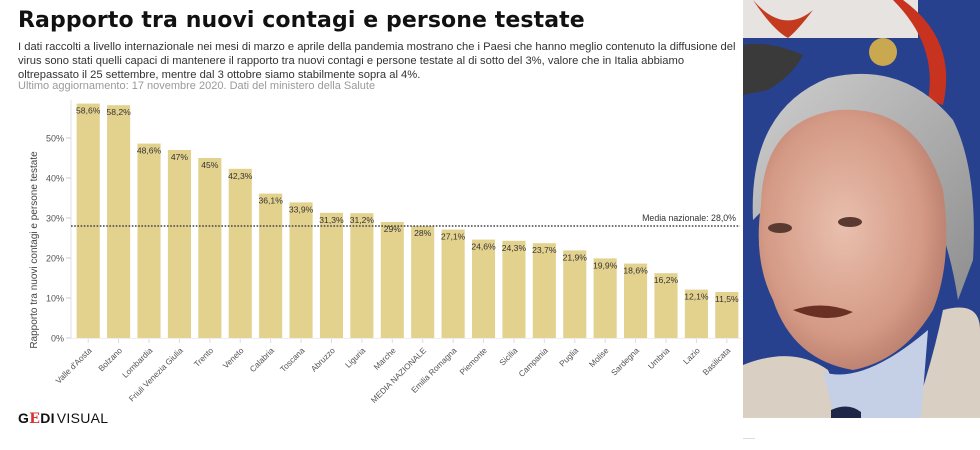 This screenshot has width=980, height=450. Describe the element at coordinates (331, 275) in the screenshot. I see `bar-abruzzo` at that location.